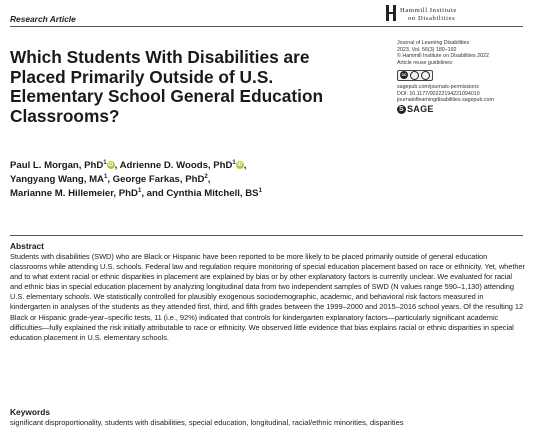 Image resolution: width=541 pixels, height=441 pixels. I want to click on license-noncommercial-icon, so click(425, 75).